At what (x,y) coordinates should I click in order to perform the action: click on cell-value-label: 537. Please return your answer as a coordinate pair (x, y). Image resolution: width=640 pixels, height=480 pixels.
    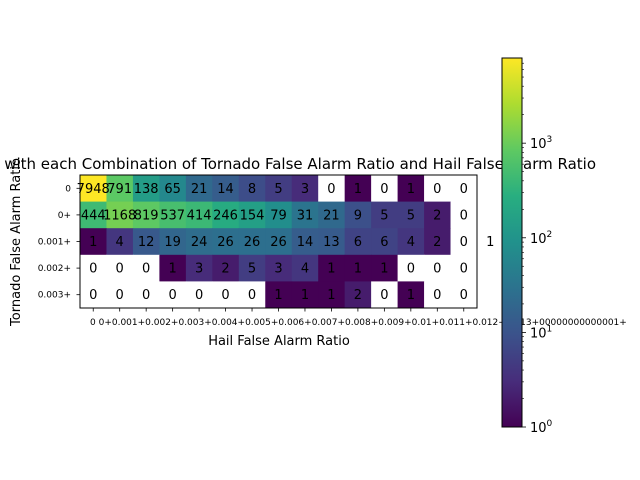
    Looking at the image, I should click on (172, 215).